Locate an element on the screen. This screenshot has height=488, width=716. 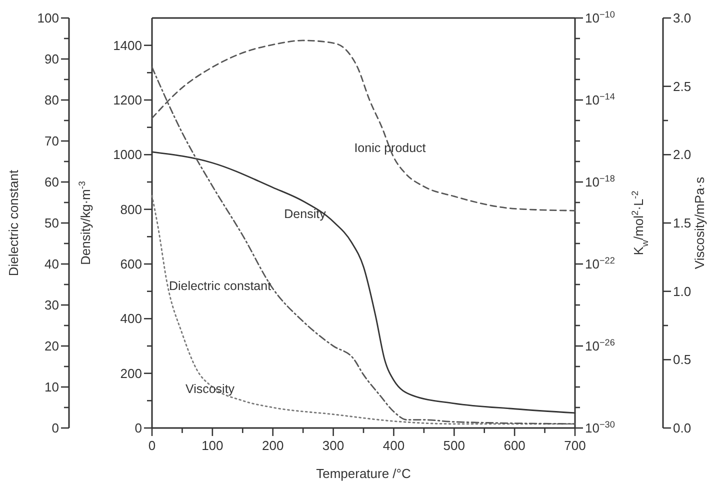
series-label: Density is located at coordinates (305, 214).